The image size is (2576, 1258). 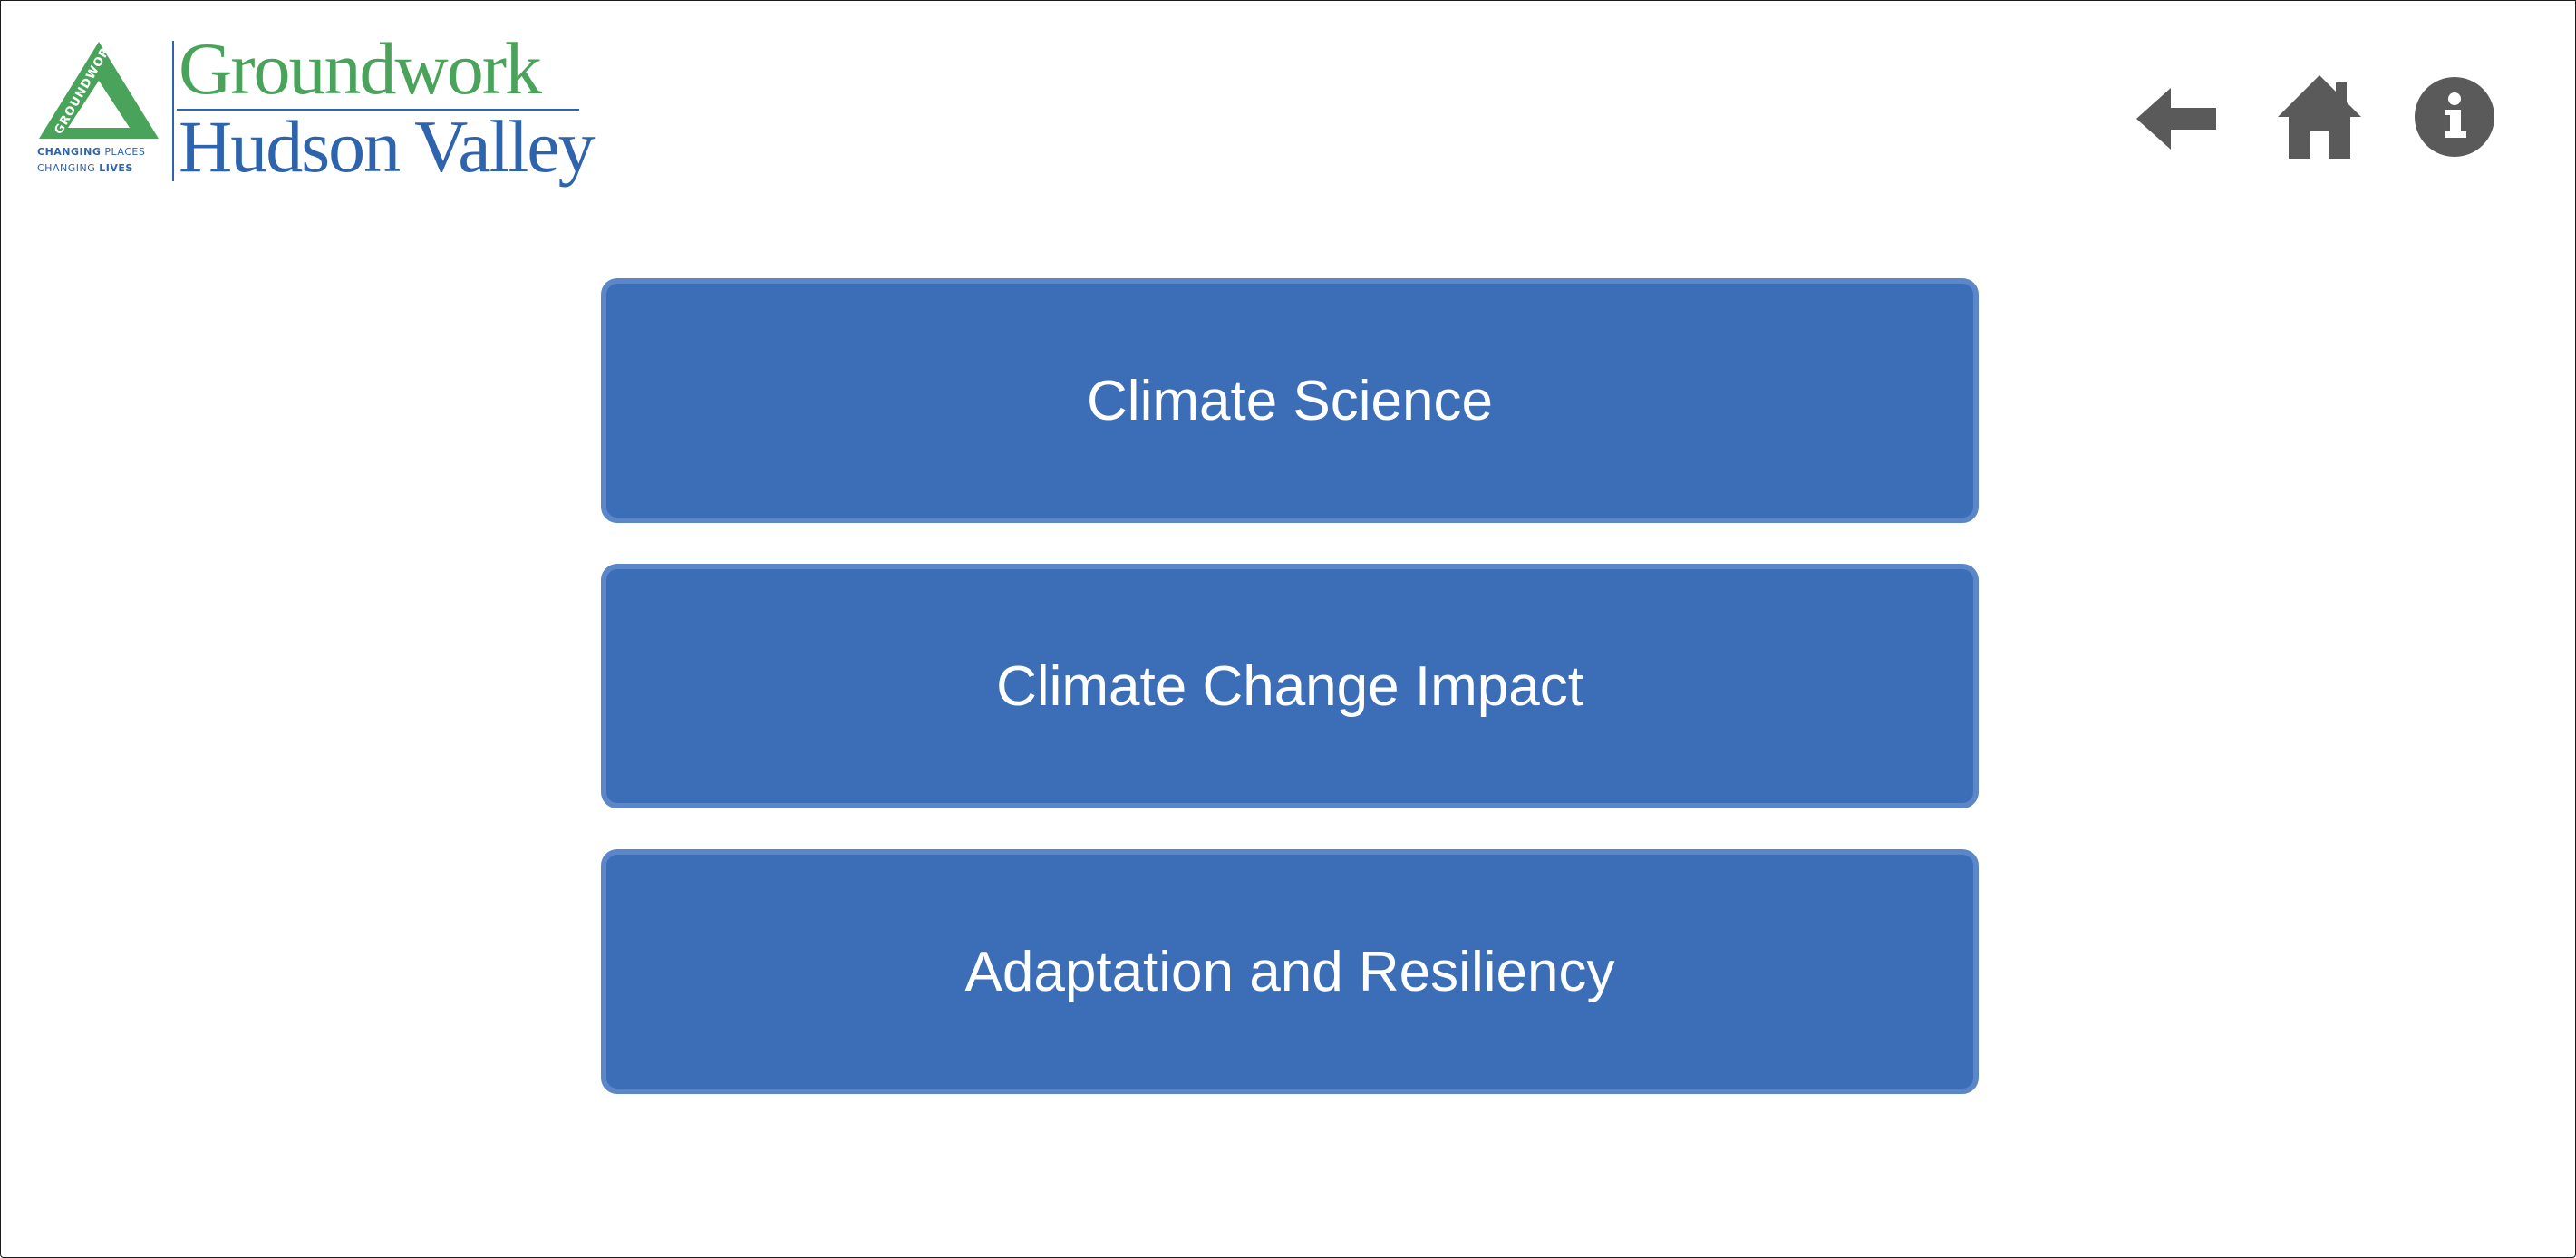 I want to click on logo-tagline-2: CHANGING LIVES, so click(x=85, y=168).